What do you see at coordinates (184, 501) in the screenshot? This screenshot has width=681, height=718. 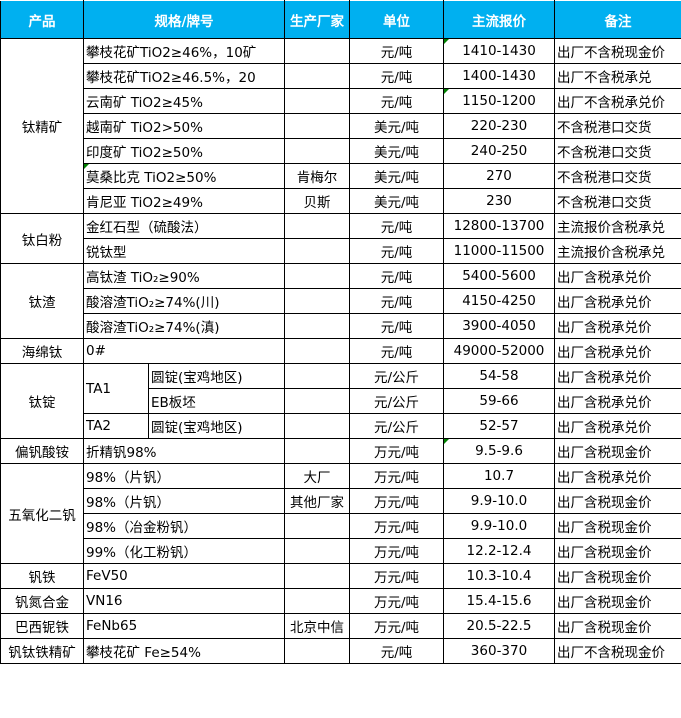 I see `spec-cell: 98%（片钒）` at bounding box center [184, 501].